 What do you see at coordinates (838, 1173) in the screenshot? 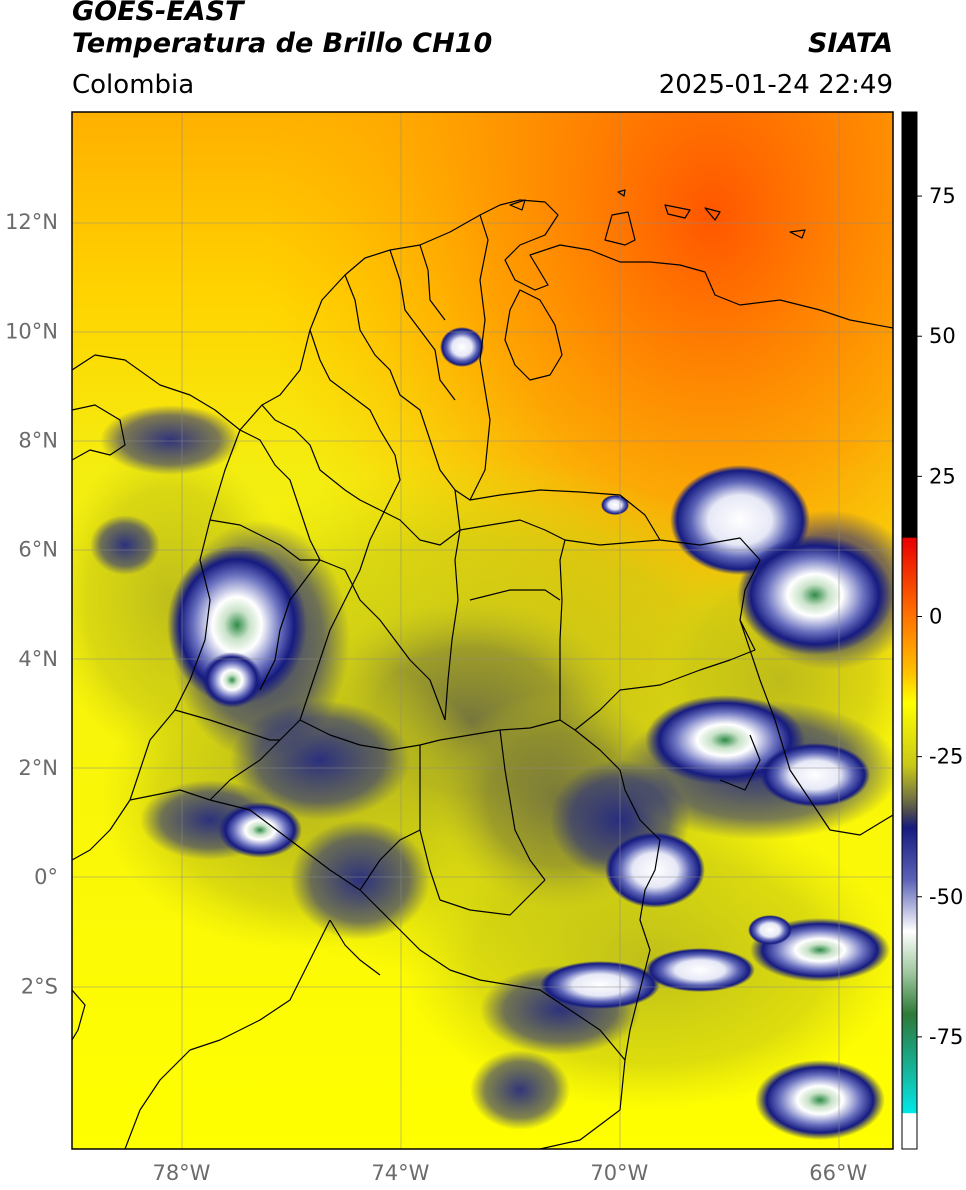
I see `lon-label: 66°W` at bounding box center [838, 1173].